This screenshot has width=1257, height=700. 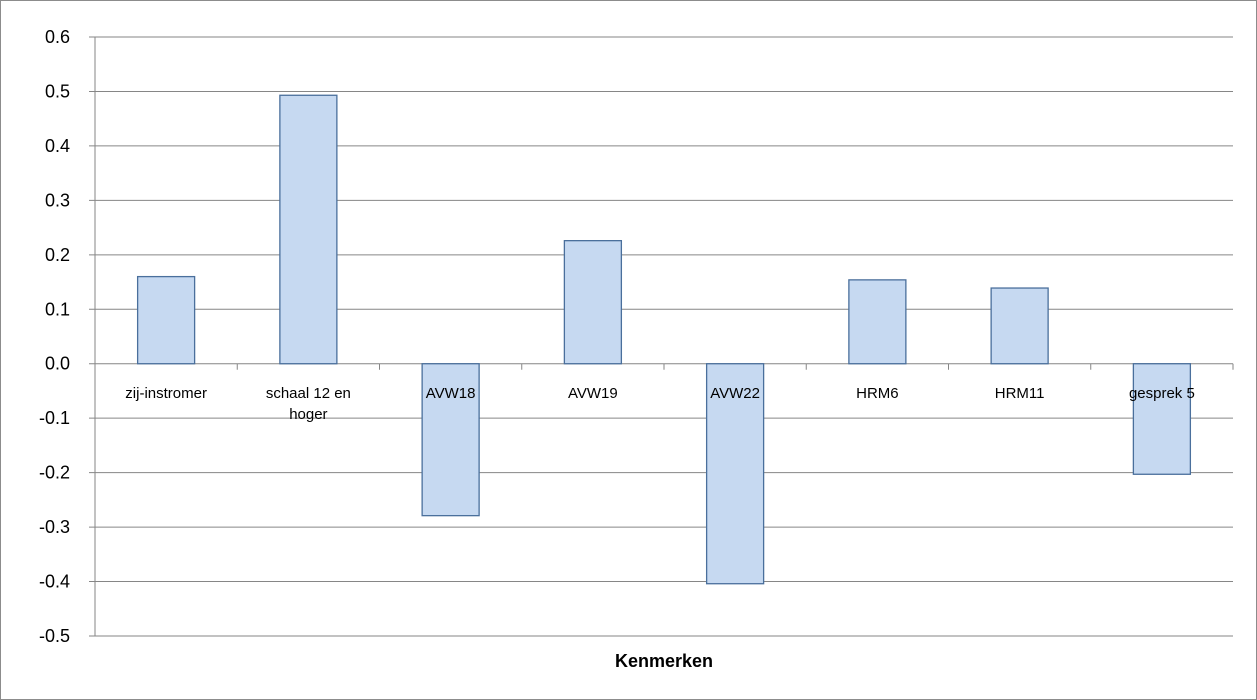 What do you see at coordinates (1020, 393) in the screenshot?
I see `category-label: HRM11` at bounding box center [1020, 393].